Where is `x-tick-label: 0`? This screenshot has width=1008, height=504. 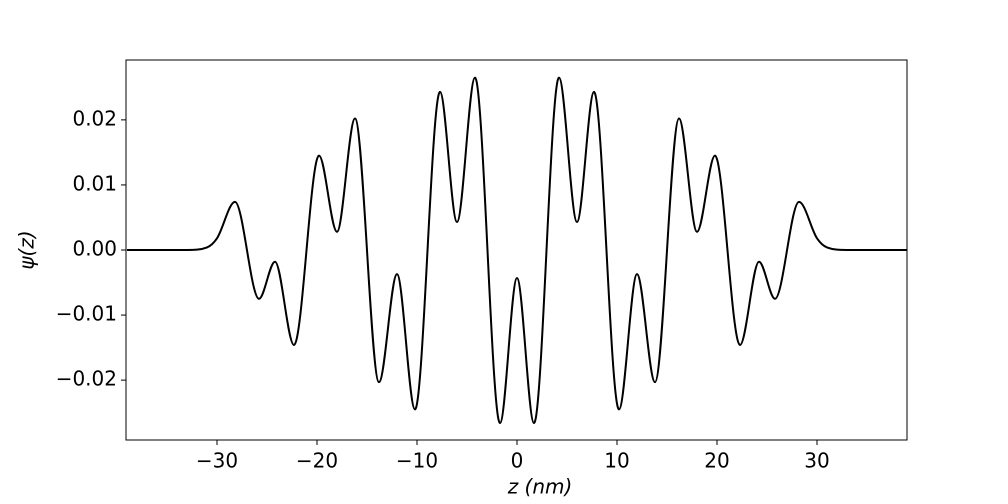
x-tick-label: 0 is located at coordinates (517, 461).